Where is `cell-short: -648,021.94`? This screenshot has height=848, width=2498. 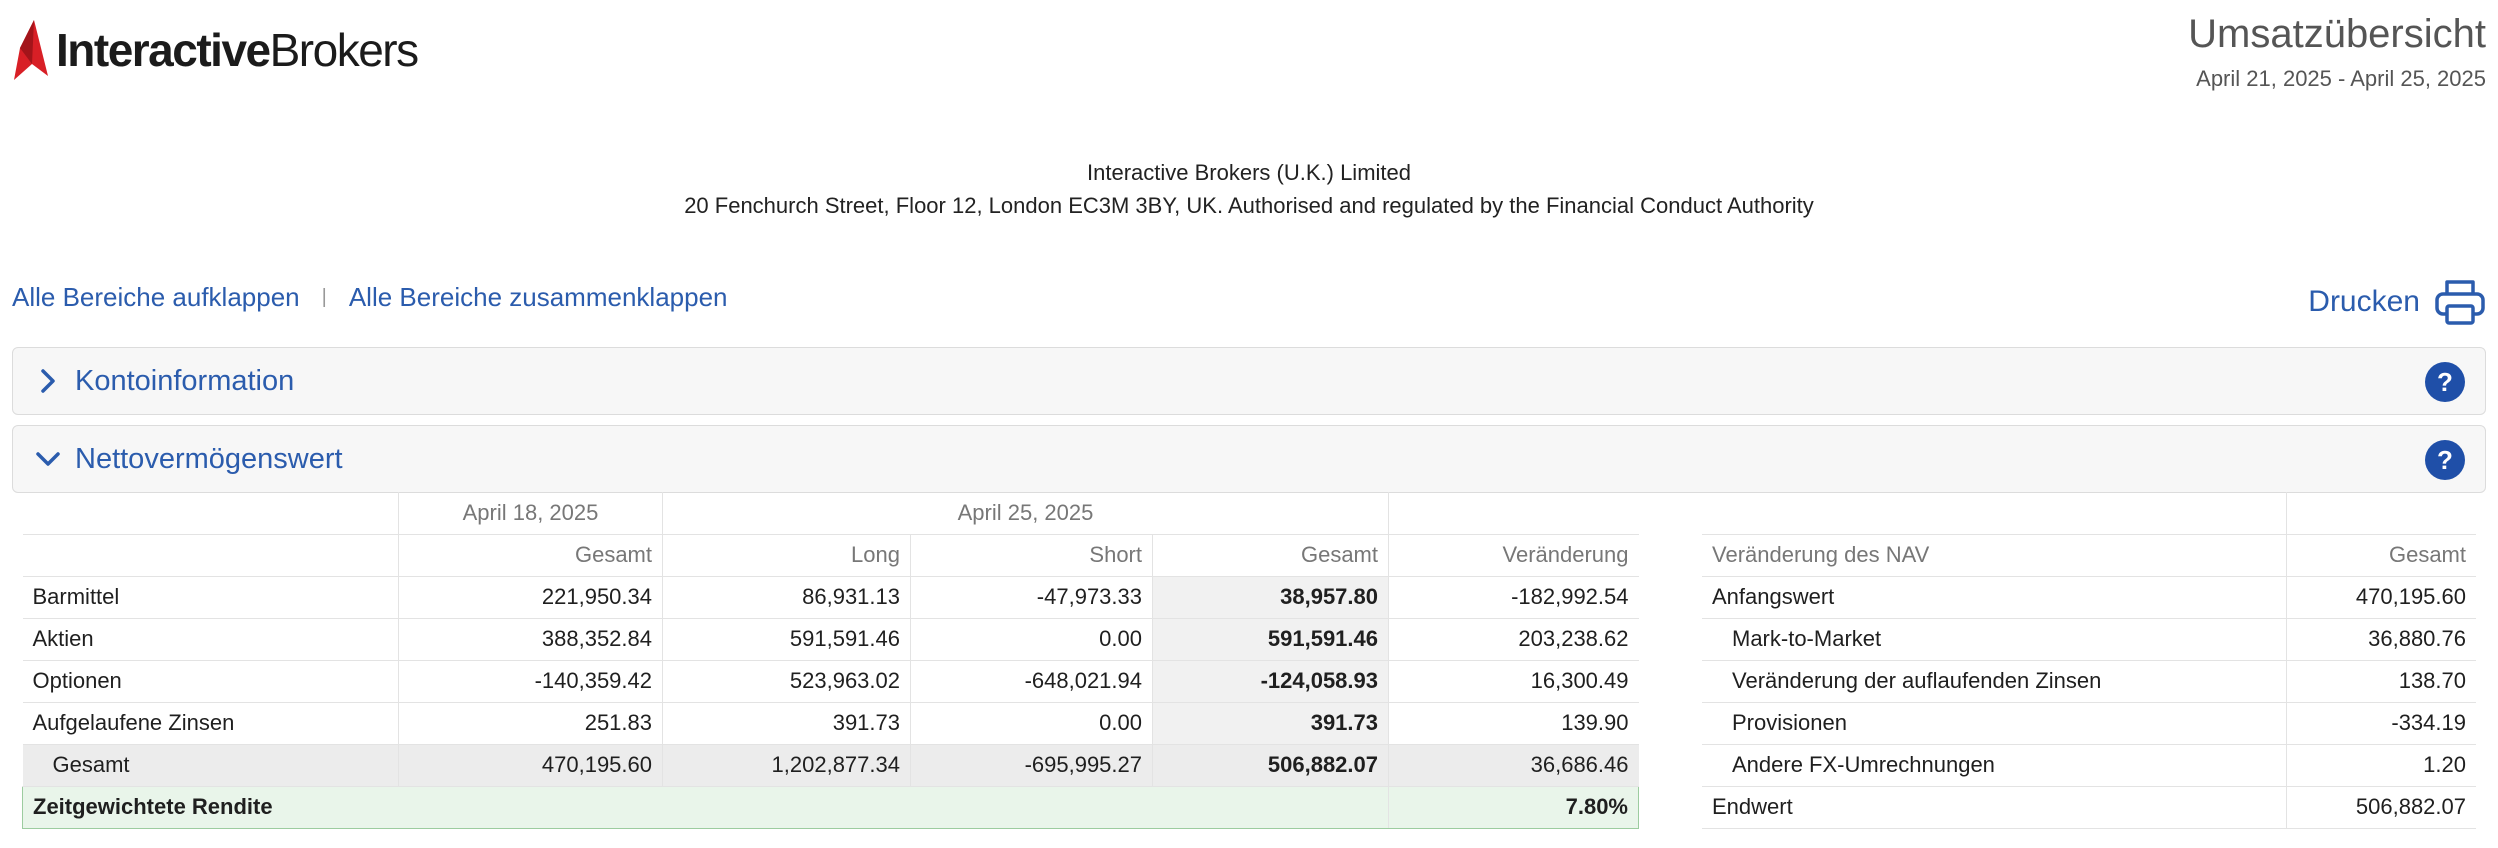 cell-short: -648,021.94 is located at coordinates (1031, 681).